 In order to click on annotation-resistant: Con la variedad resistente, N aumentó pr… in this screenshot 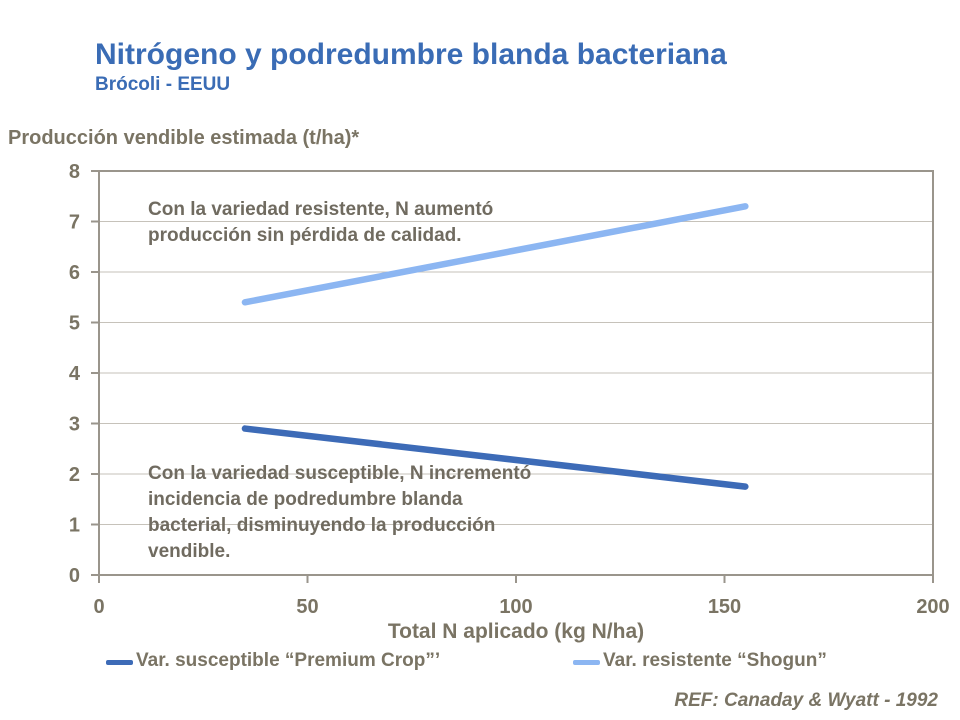, I will do `click(321, 222)`.